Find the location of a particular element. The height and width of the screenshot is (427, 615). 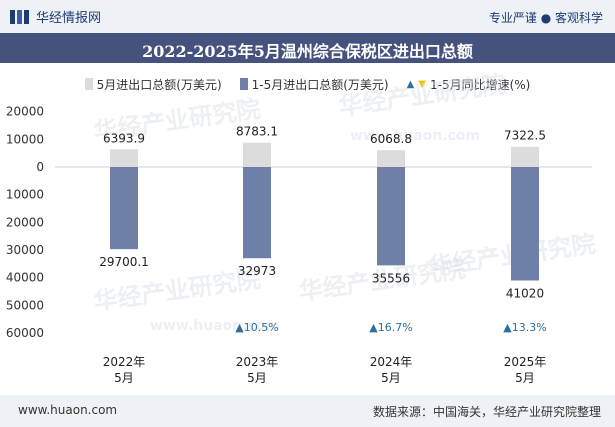

data-label-ytd: 35556 is located at coordinates (391, 278).